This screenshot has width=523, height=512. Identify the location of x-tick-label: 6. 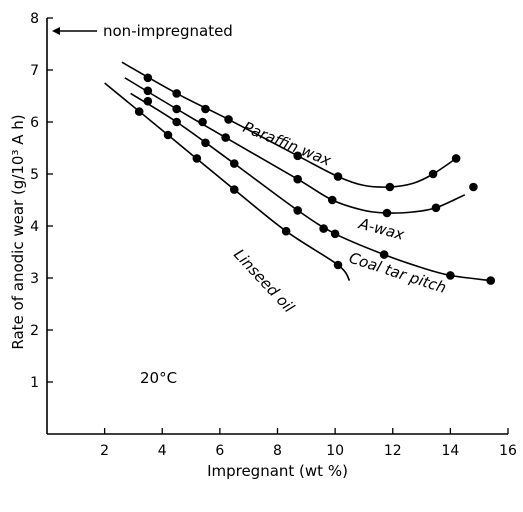
(219, 451).